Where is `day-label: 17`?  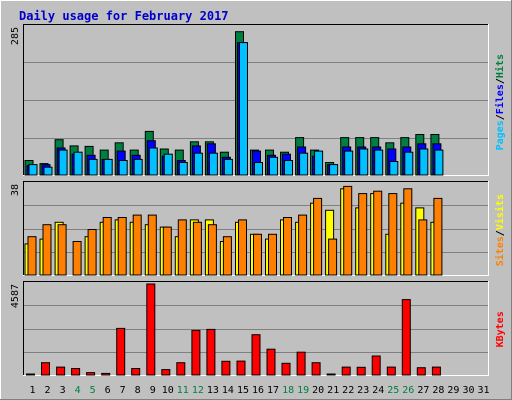 day-label: 17 is located at coordinates (273, 390).